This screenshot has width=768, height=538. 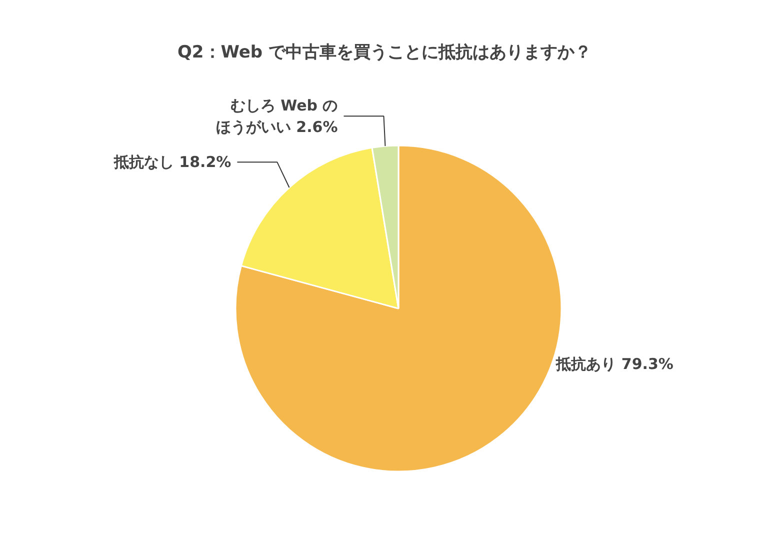 I want to click on slice-label: 抵抗なし 18.2%, so click(x=172, y=162).